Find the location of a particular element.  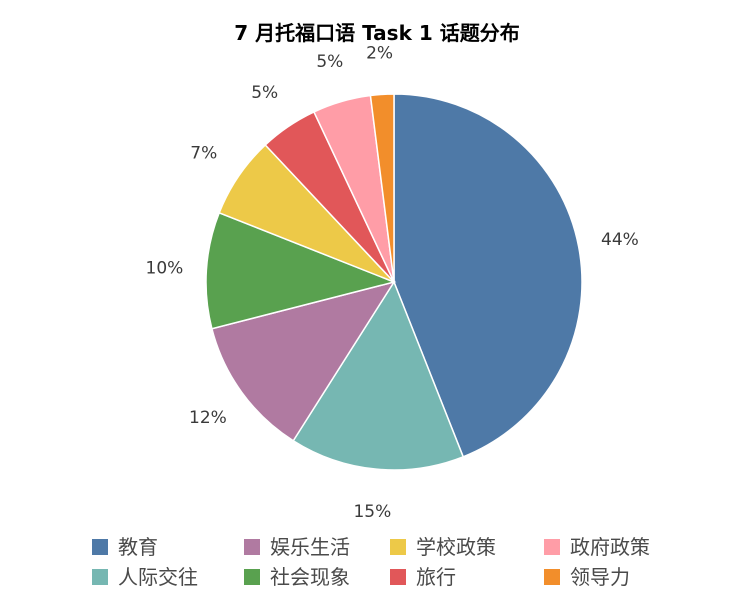

data-label-8: 2% is located at coordinates (379, 53).